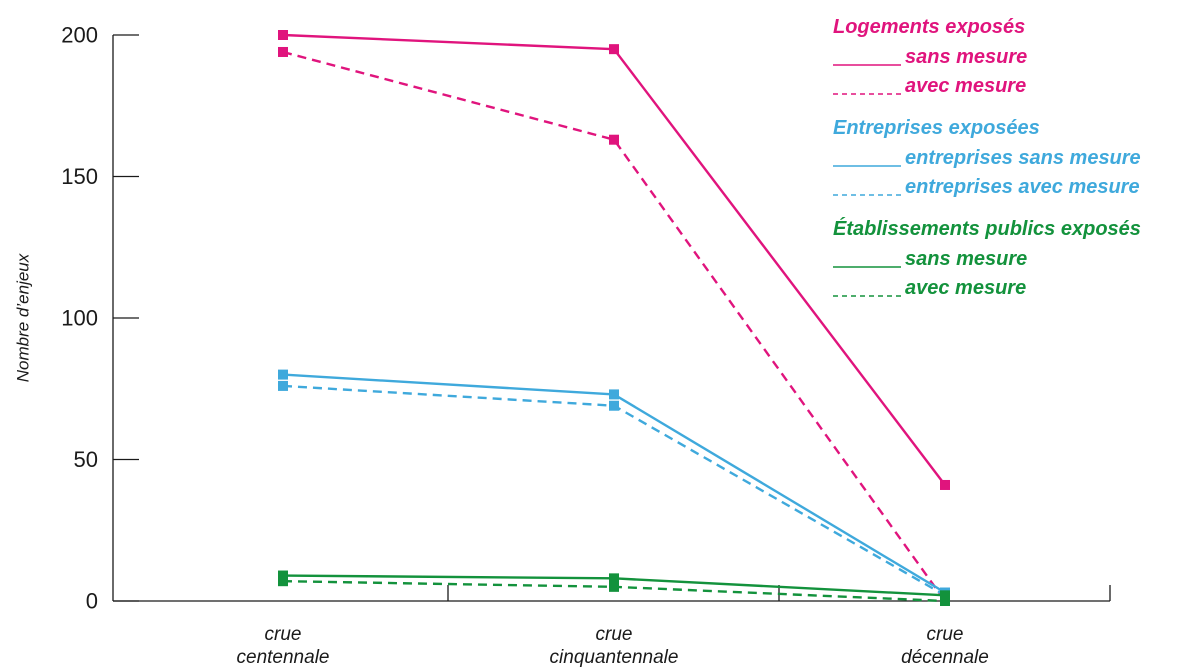 The height and width of the screenshot is (668, 1200). What do you see at coordinates (614, 657) in the screenshot?
I see `x-category-label-line: cinquantennale` at bounding box center [614, 657].